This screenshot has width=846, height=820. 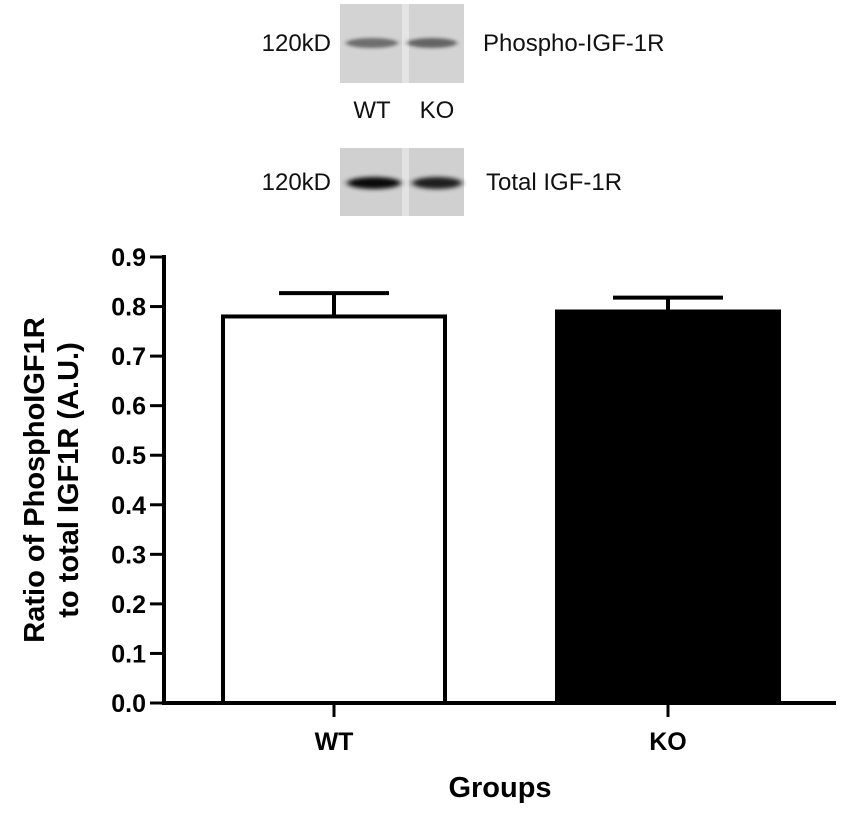 I want to click on y-tick-label: 0.7, so click(x=128, y=357).